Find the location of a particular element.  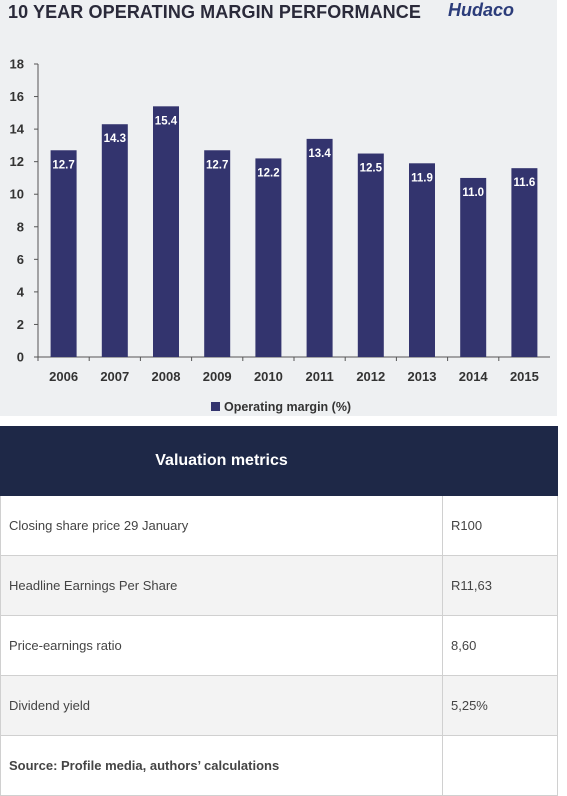

table-header-row: Valuation metrics is located at coordinates (279, 461).